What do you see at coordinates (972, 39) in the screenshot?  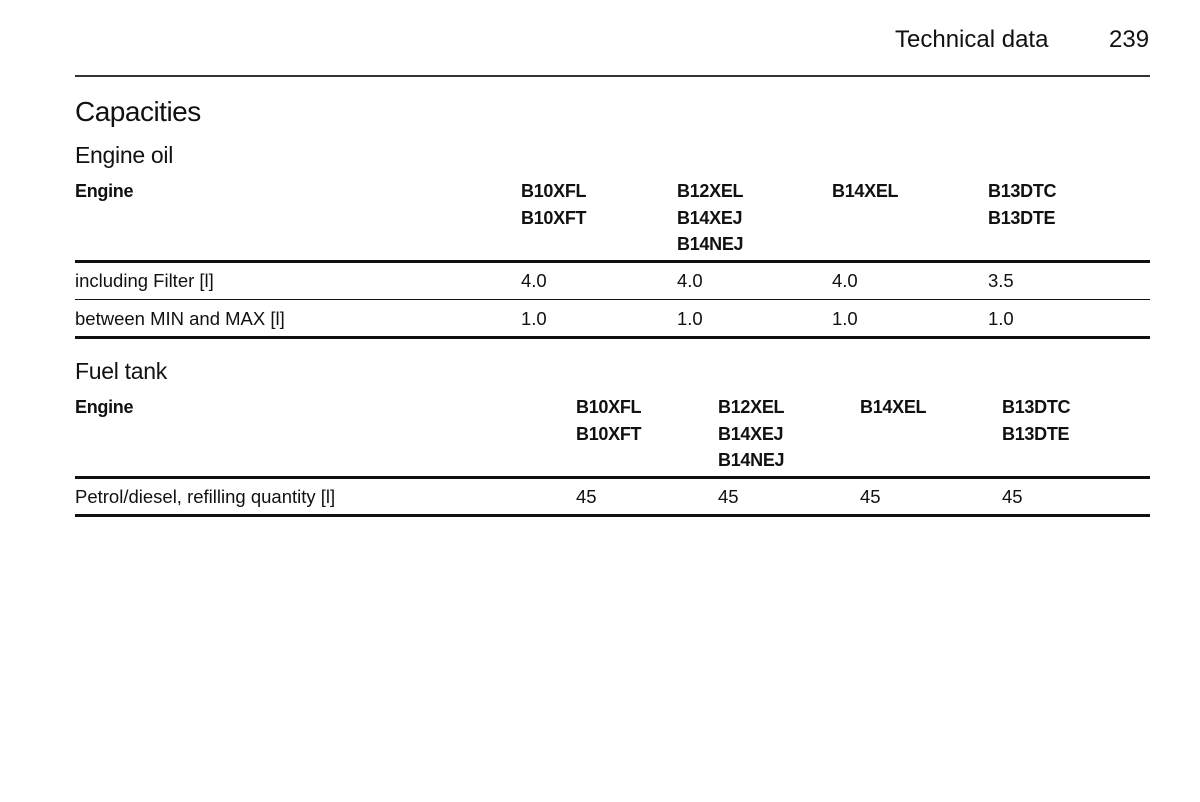 I see `section-title: Technical data` at bounding box center [972, 39].